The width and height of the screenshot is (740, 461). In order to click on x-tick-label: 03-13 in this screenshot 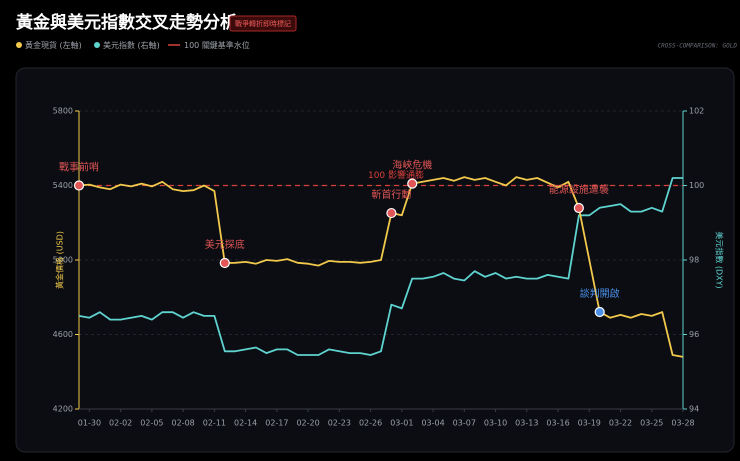, I will do `click(526, 423)`.